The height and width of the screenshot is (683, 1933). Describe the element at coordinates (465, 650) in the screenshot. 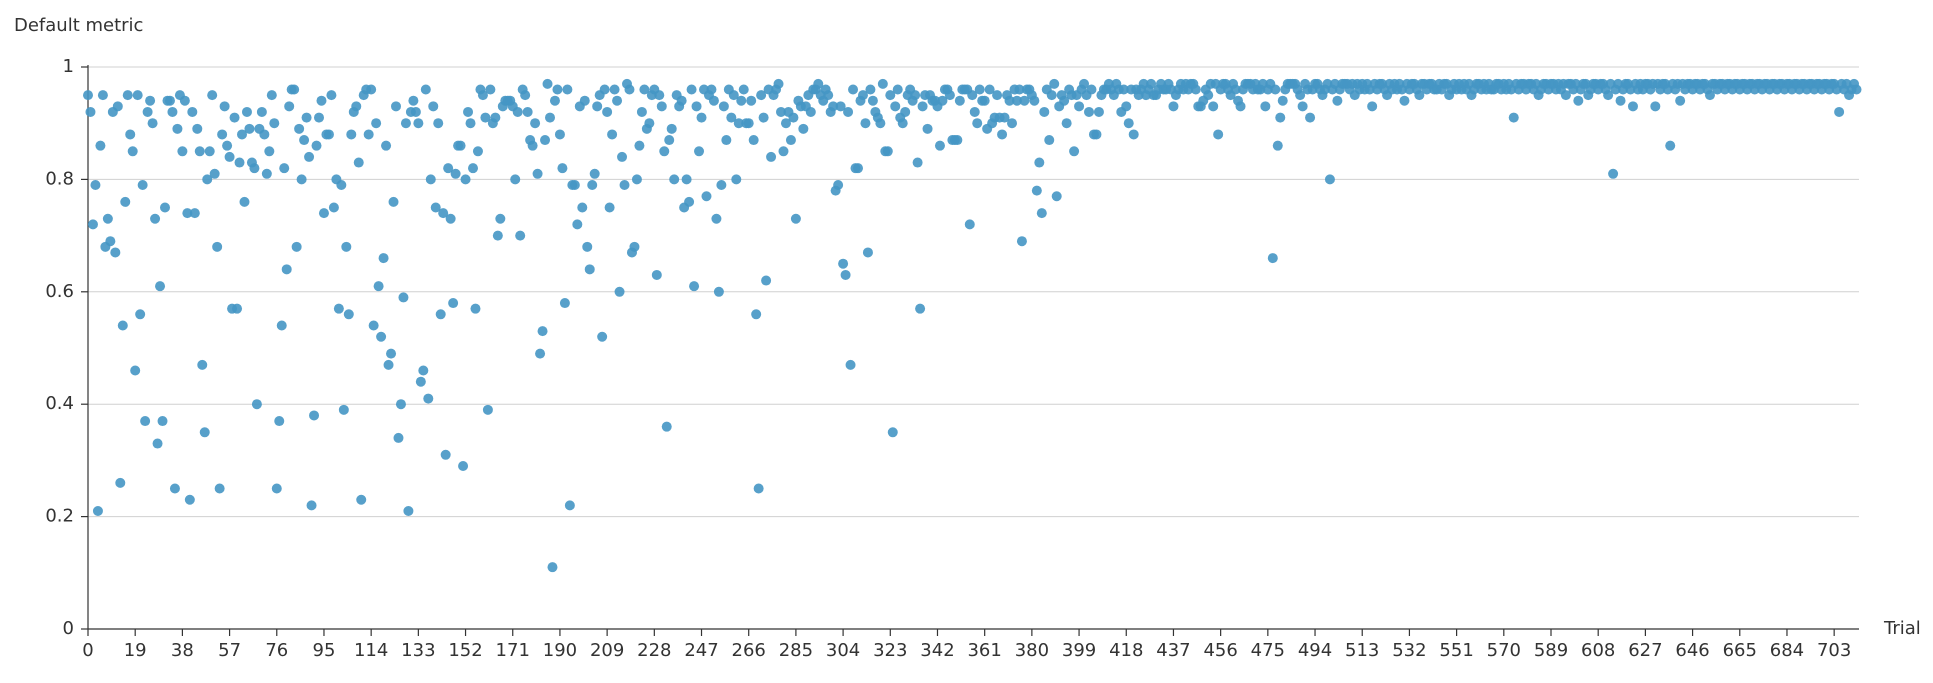

I see `x-tick-label: 152` at that location.